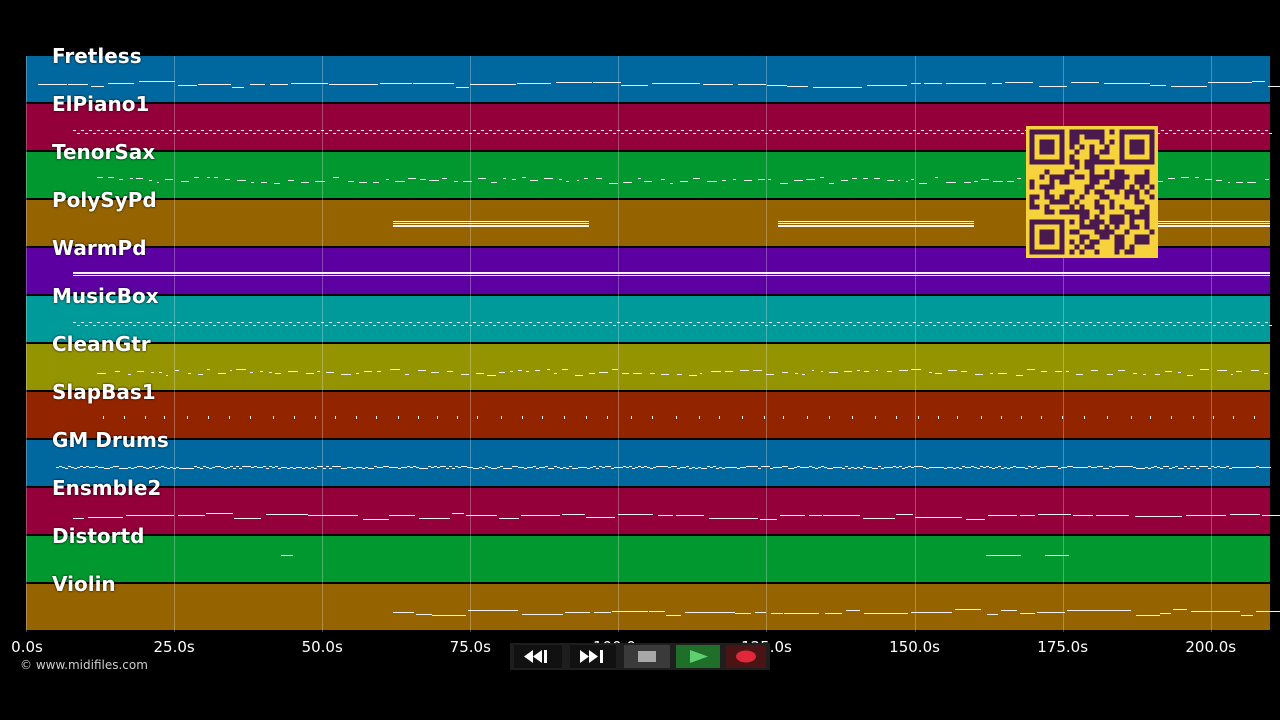 The image size is (1280, 720). What do you see at coordinates (104, 392) in the screenshot?
I see `track-label: SlapBas1` at bounding box center [104, 392].